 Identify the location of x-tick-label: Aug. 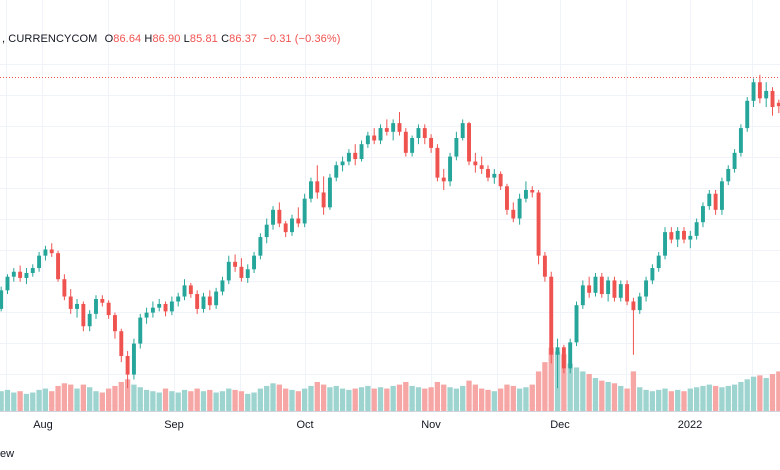
(43, 425).